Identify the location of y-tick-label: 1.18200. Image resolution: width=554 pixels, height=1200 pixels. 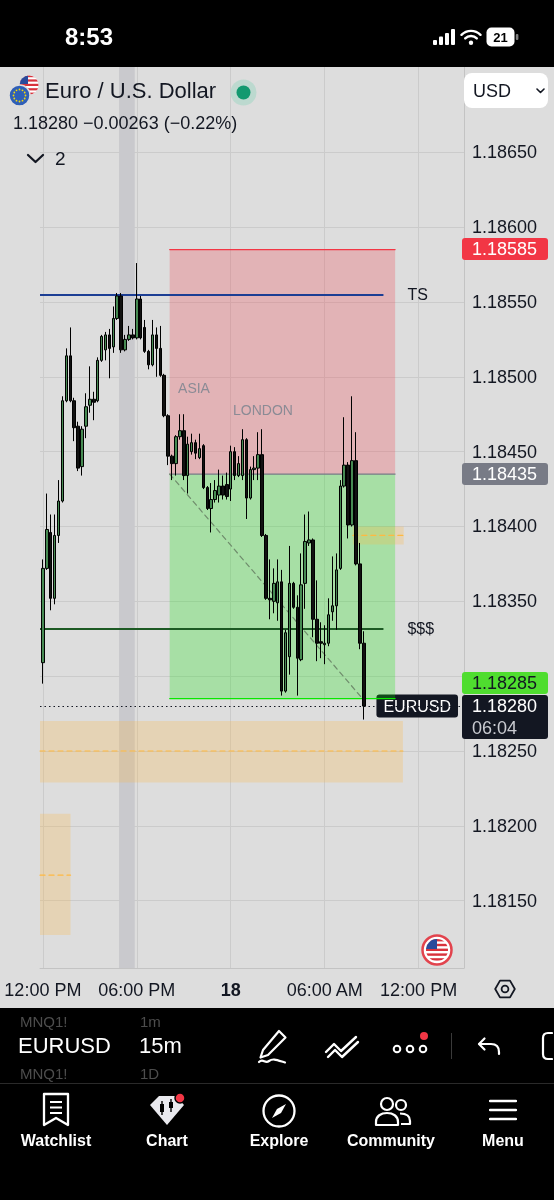
(505, 825).